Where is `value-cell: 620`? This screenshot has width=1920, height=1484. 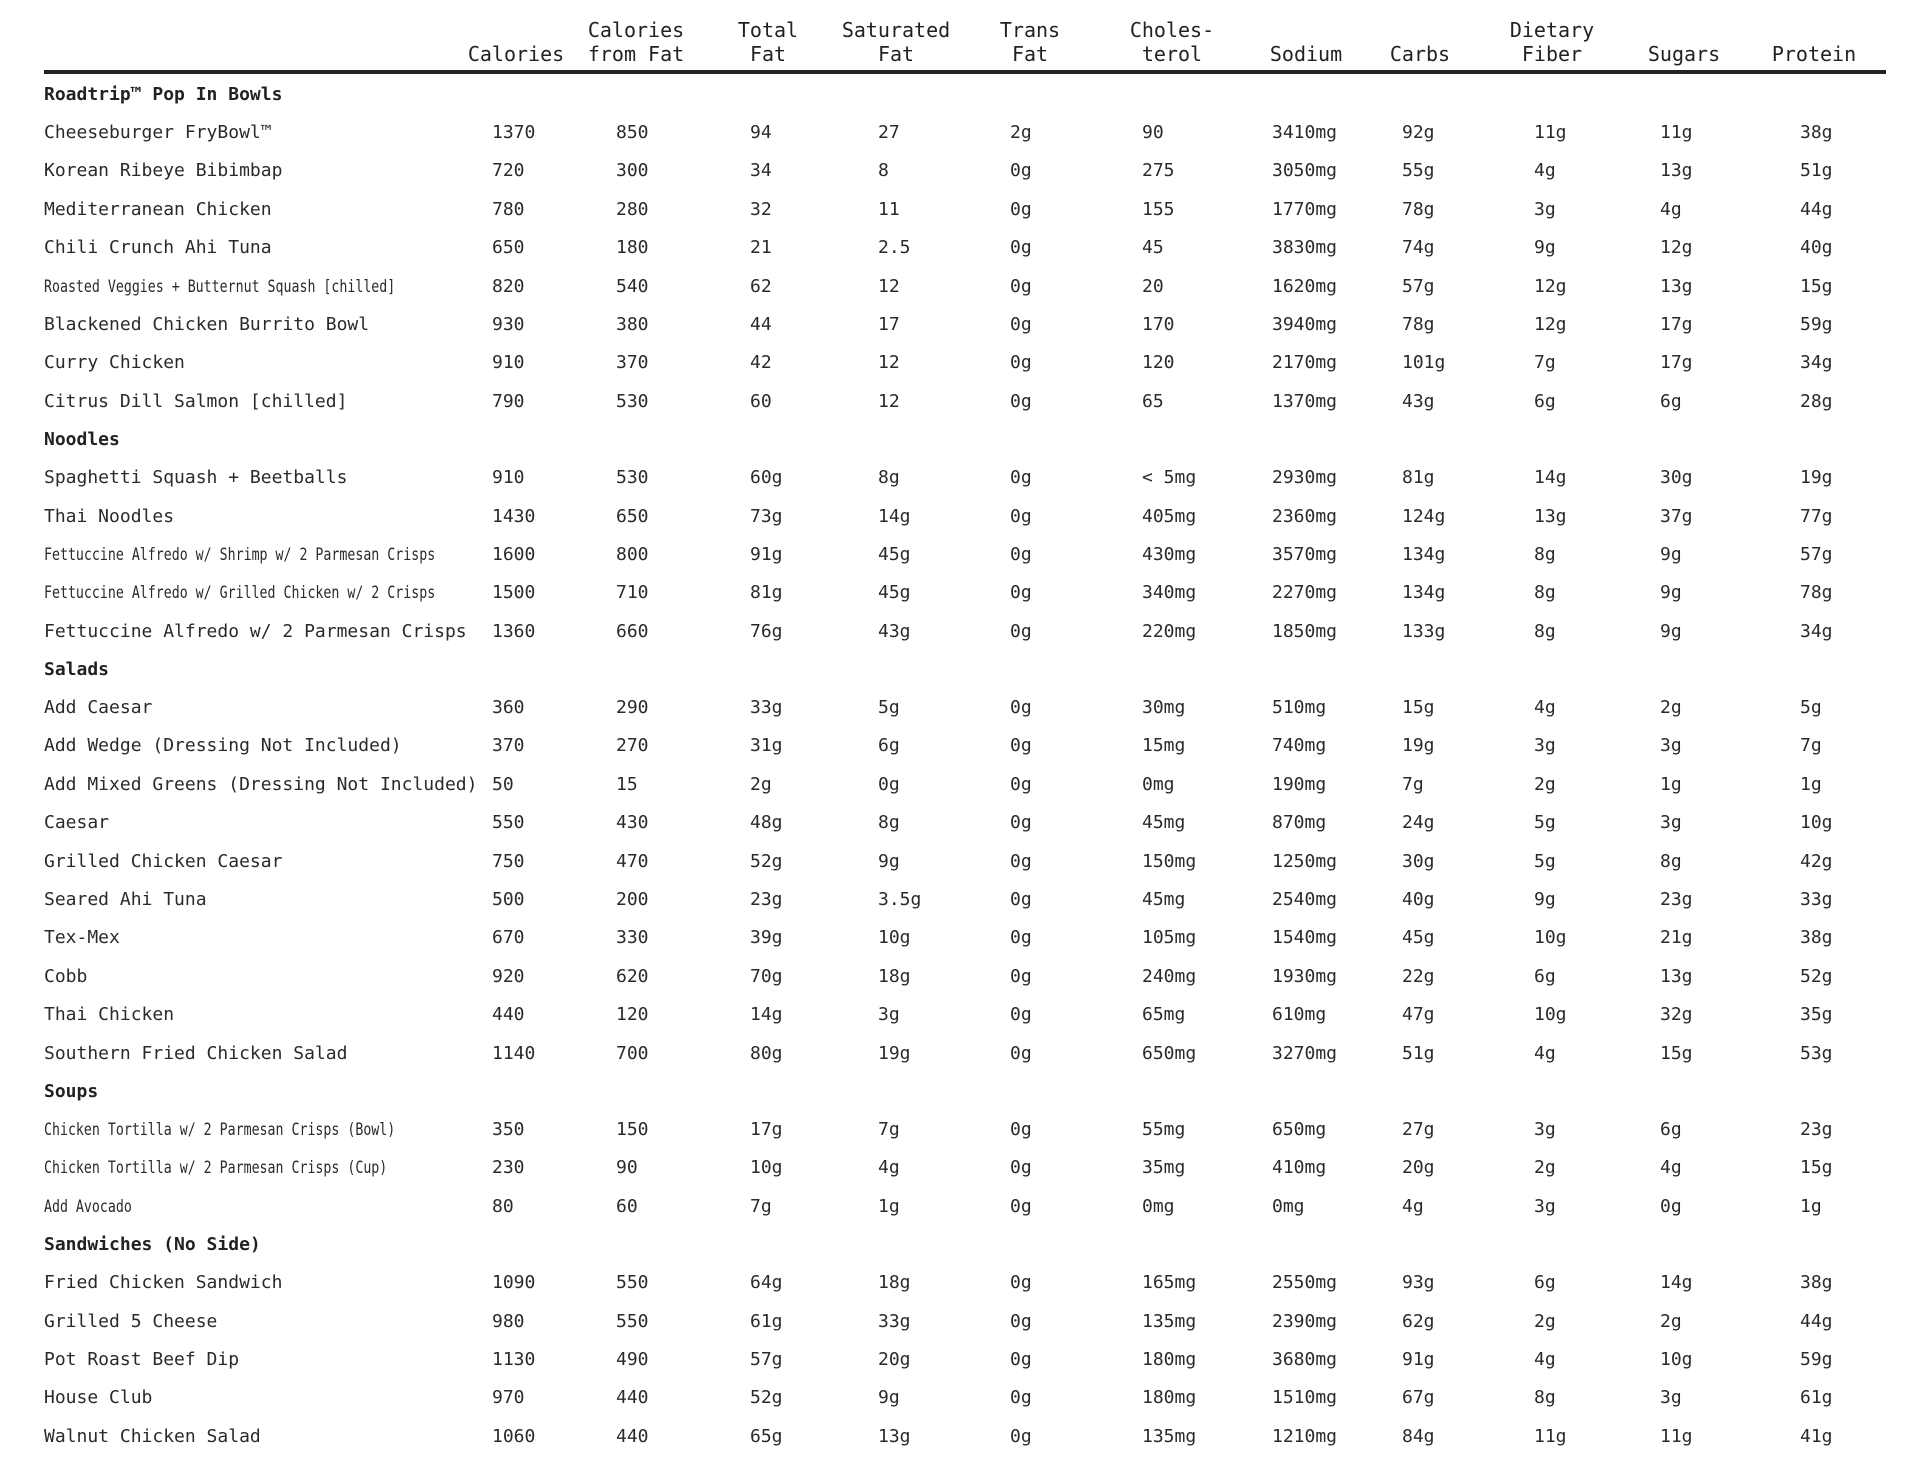
value-cell: 620 is located at coordinates (632, 976).